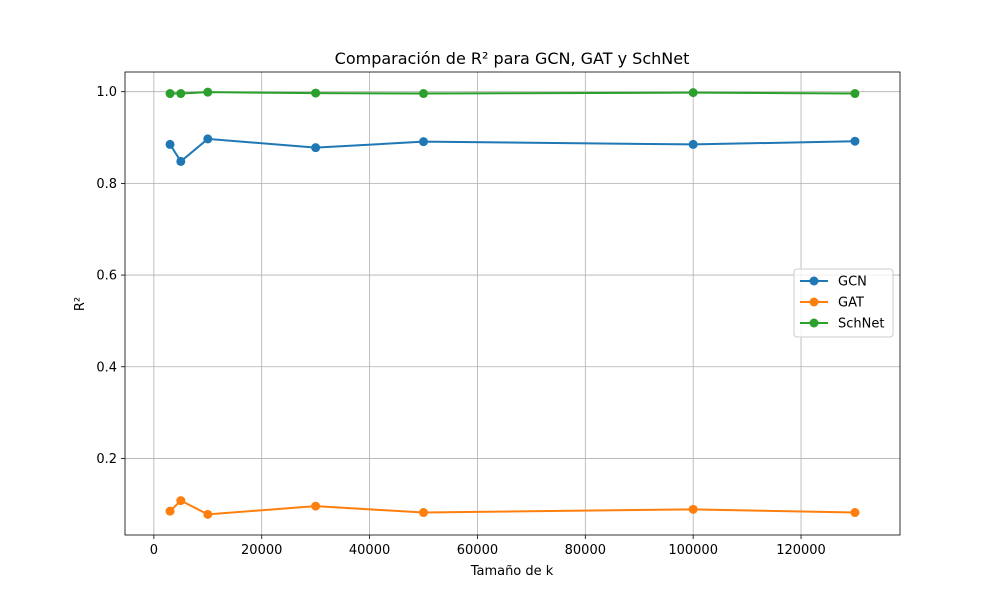 This screenshot has width=1000, height=600. I want to click on x-tick-label-6: 120000, so click(801, 550).